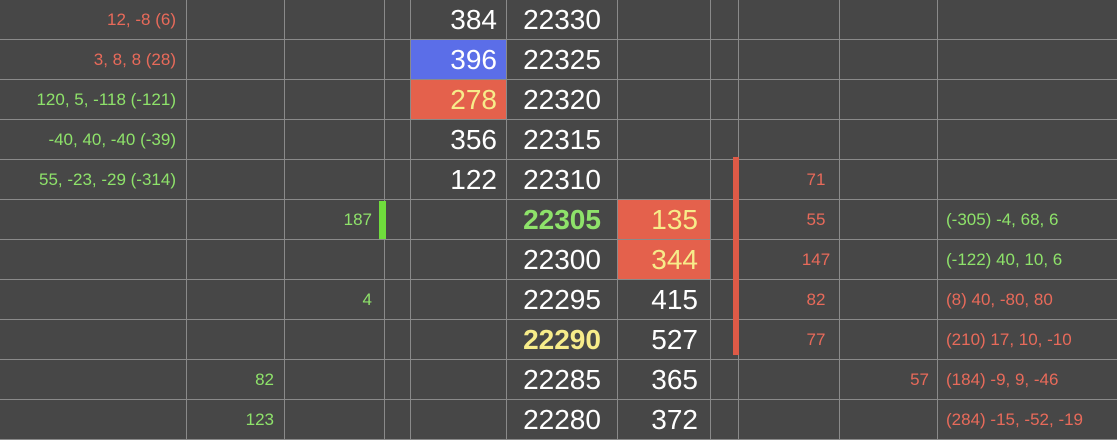  Describe the element at coordinates (1002, 219) in the screenshot. I see `right-stats: (-305) -4, 68, 6` at that location.